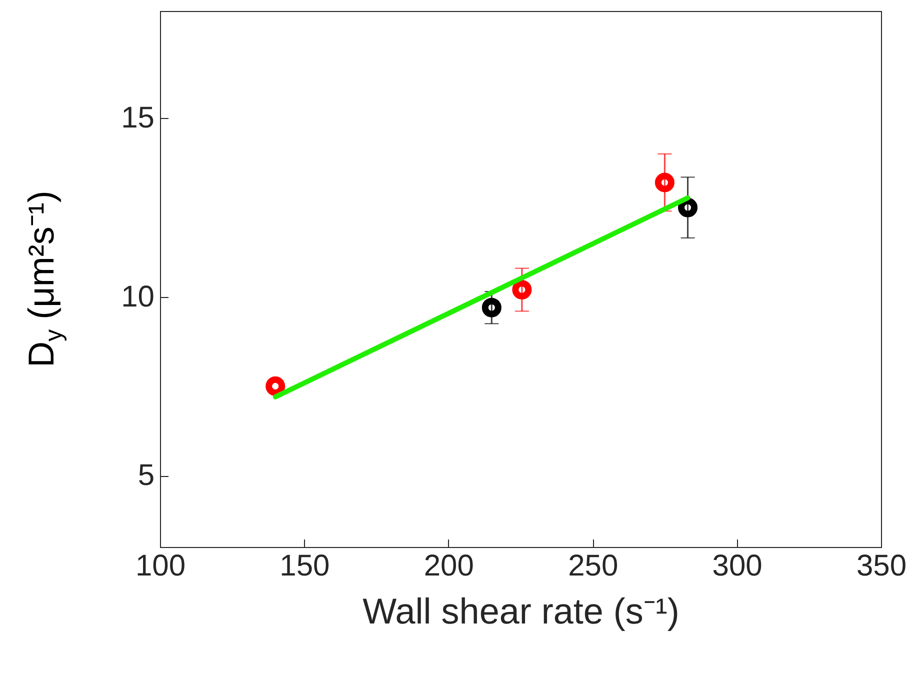  What do you see at coordinates (521, 611) in the screenshot?
I see `x-axis-title: Wall shear rate (s⁻¹)` at bounding box center [521, 611].